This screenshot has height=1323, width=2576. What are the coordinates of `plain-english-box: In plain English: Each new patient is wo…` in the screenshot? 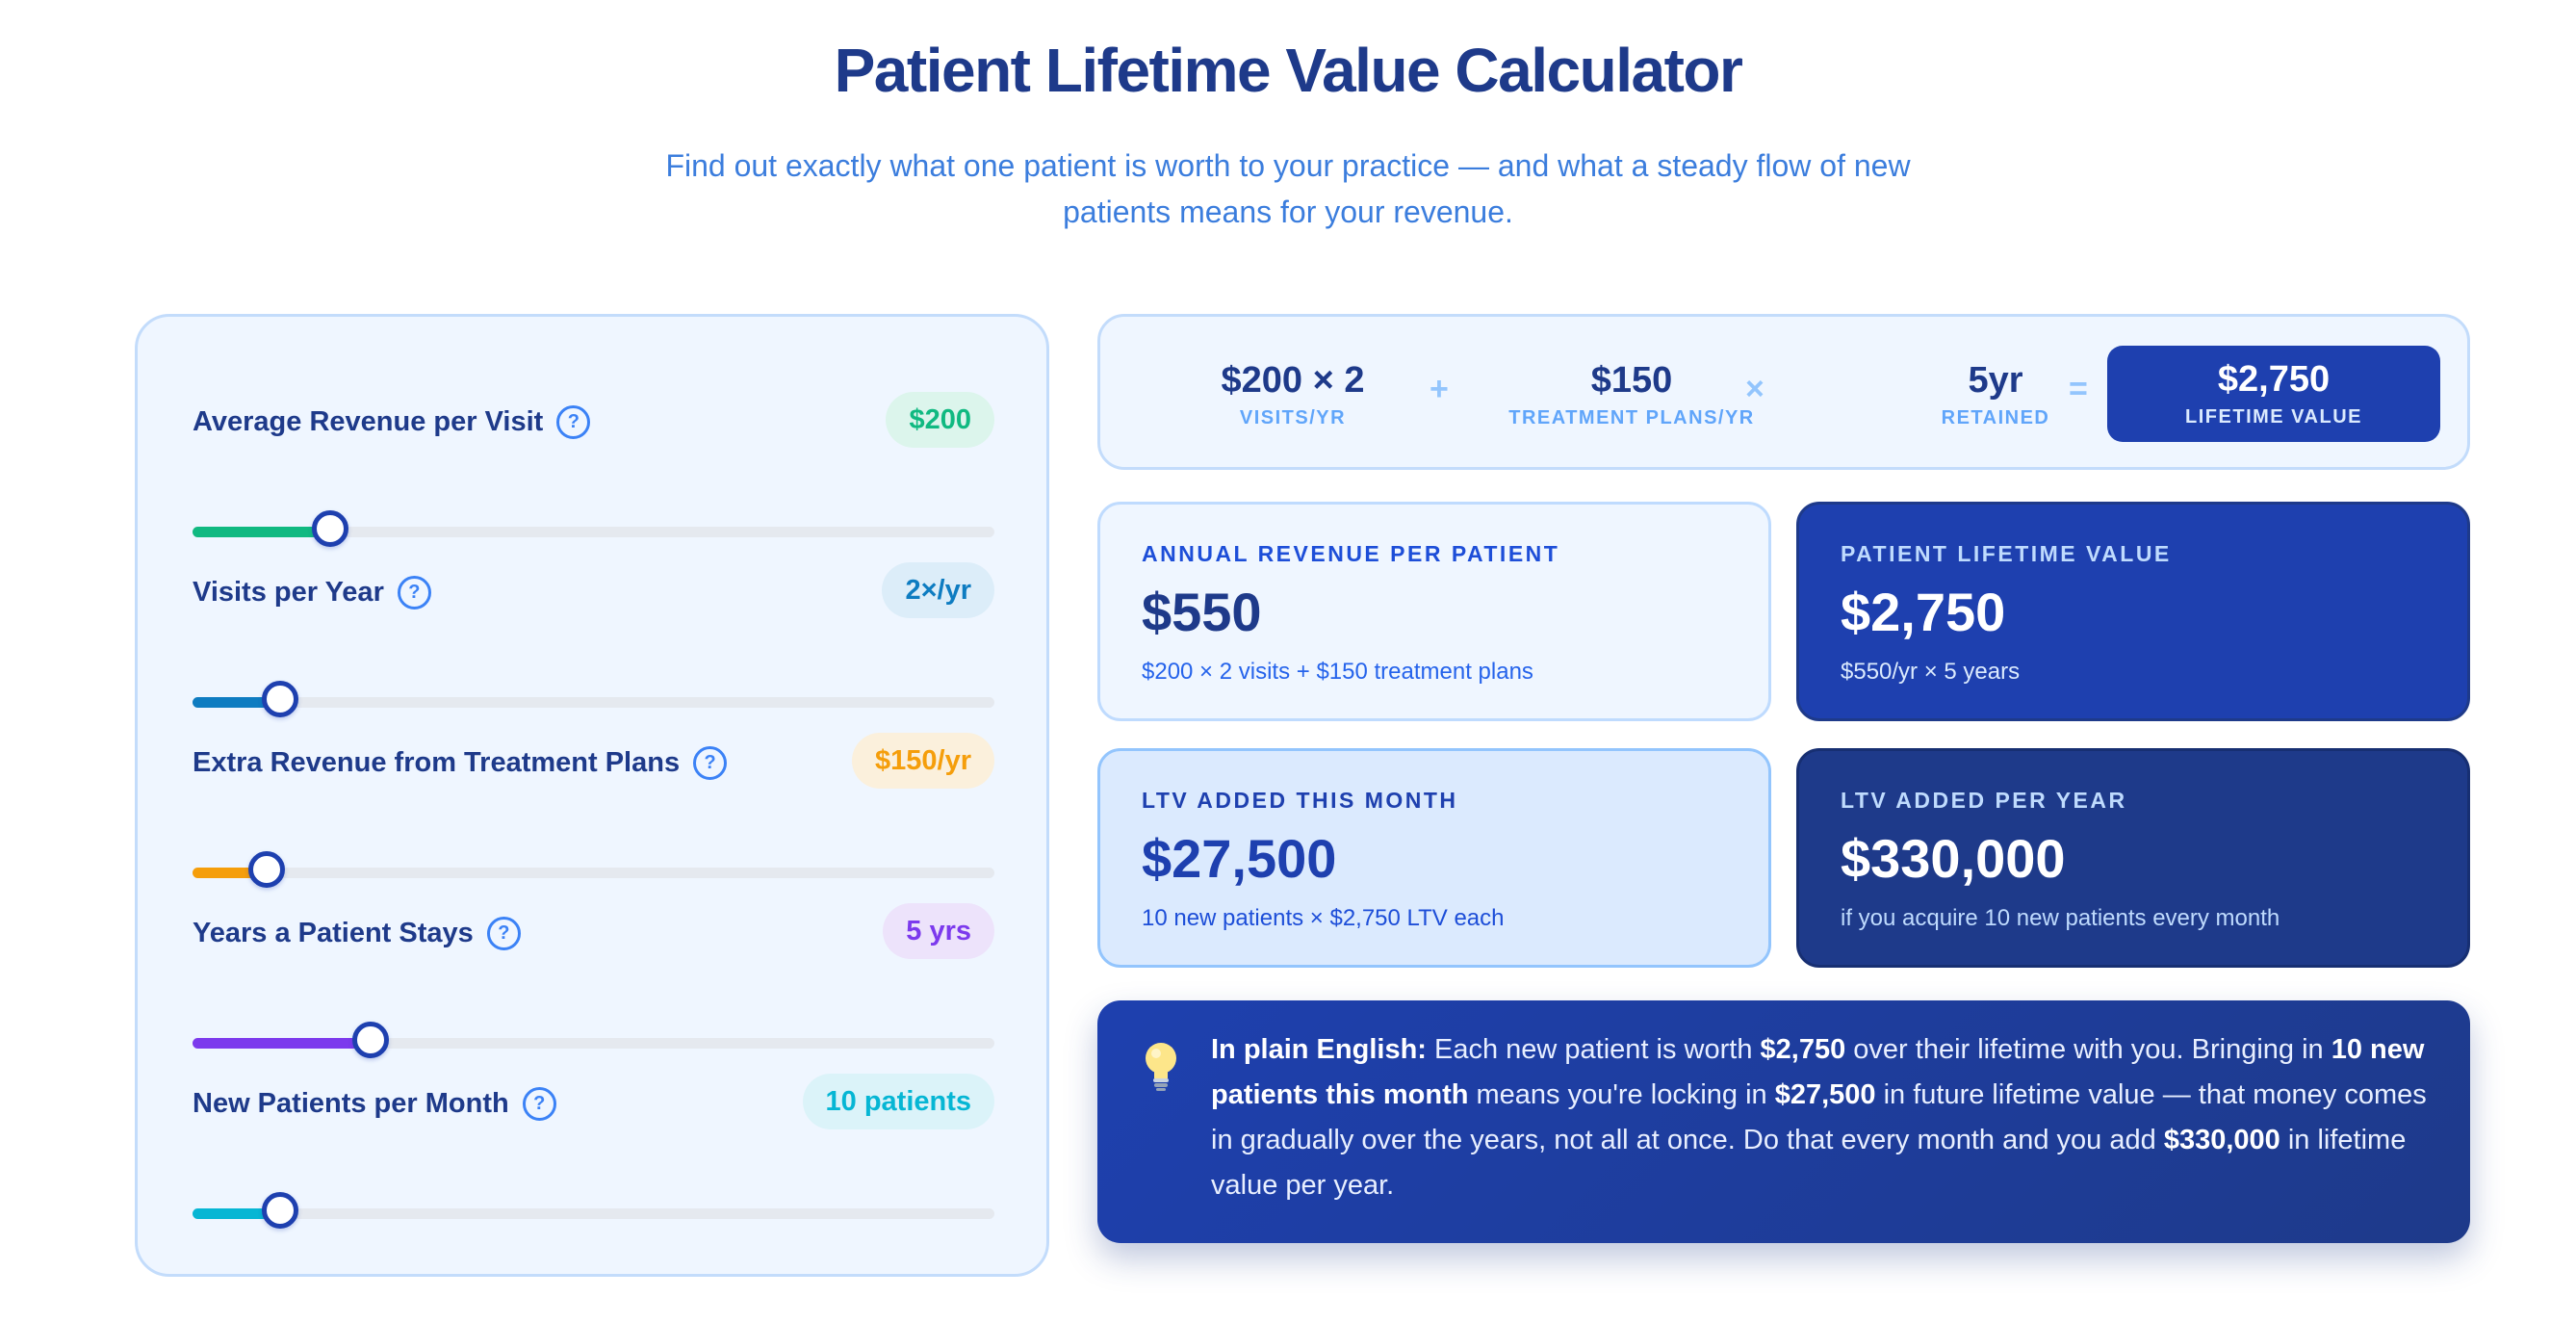 It's located at (1784, 1121).